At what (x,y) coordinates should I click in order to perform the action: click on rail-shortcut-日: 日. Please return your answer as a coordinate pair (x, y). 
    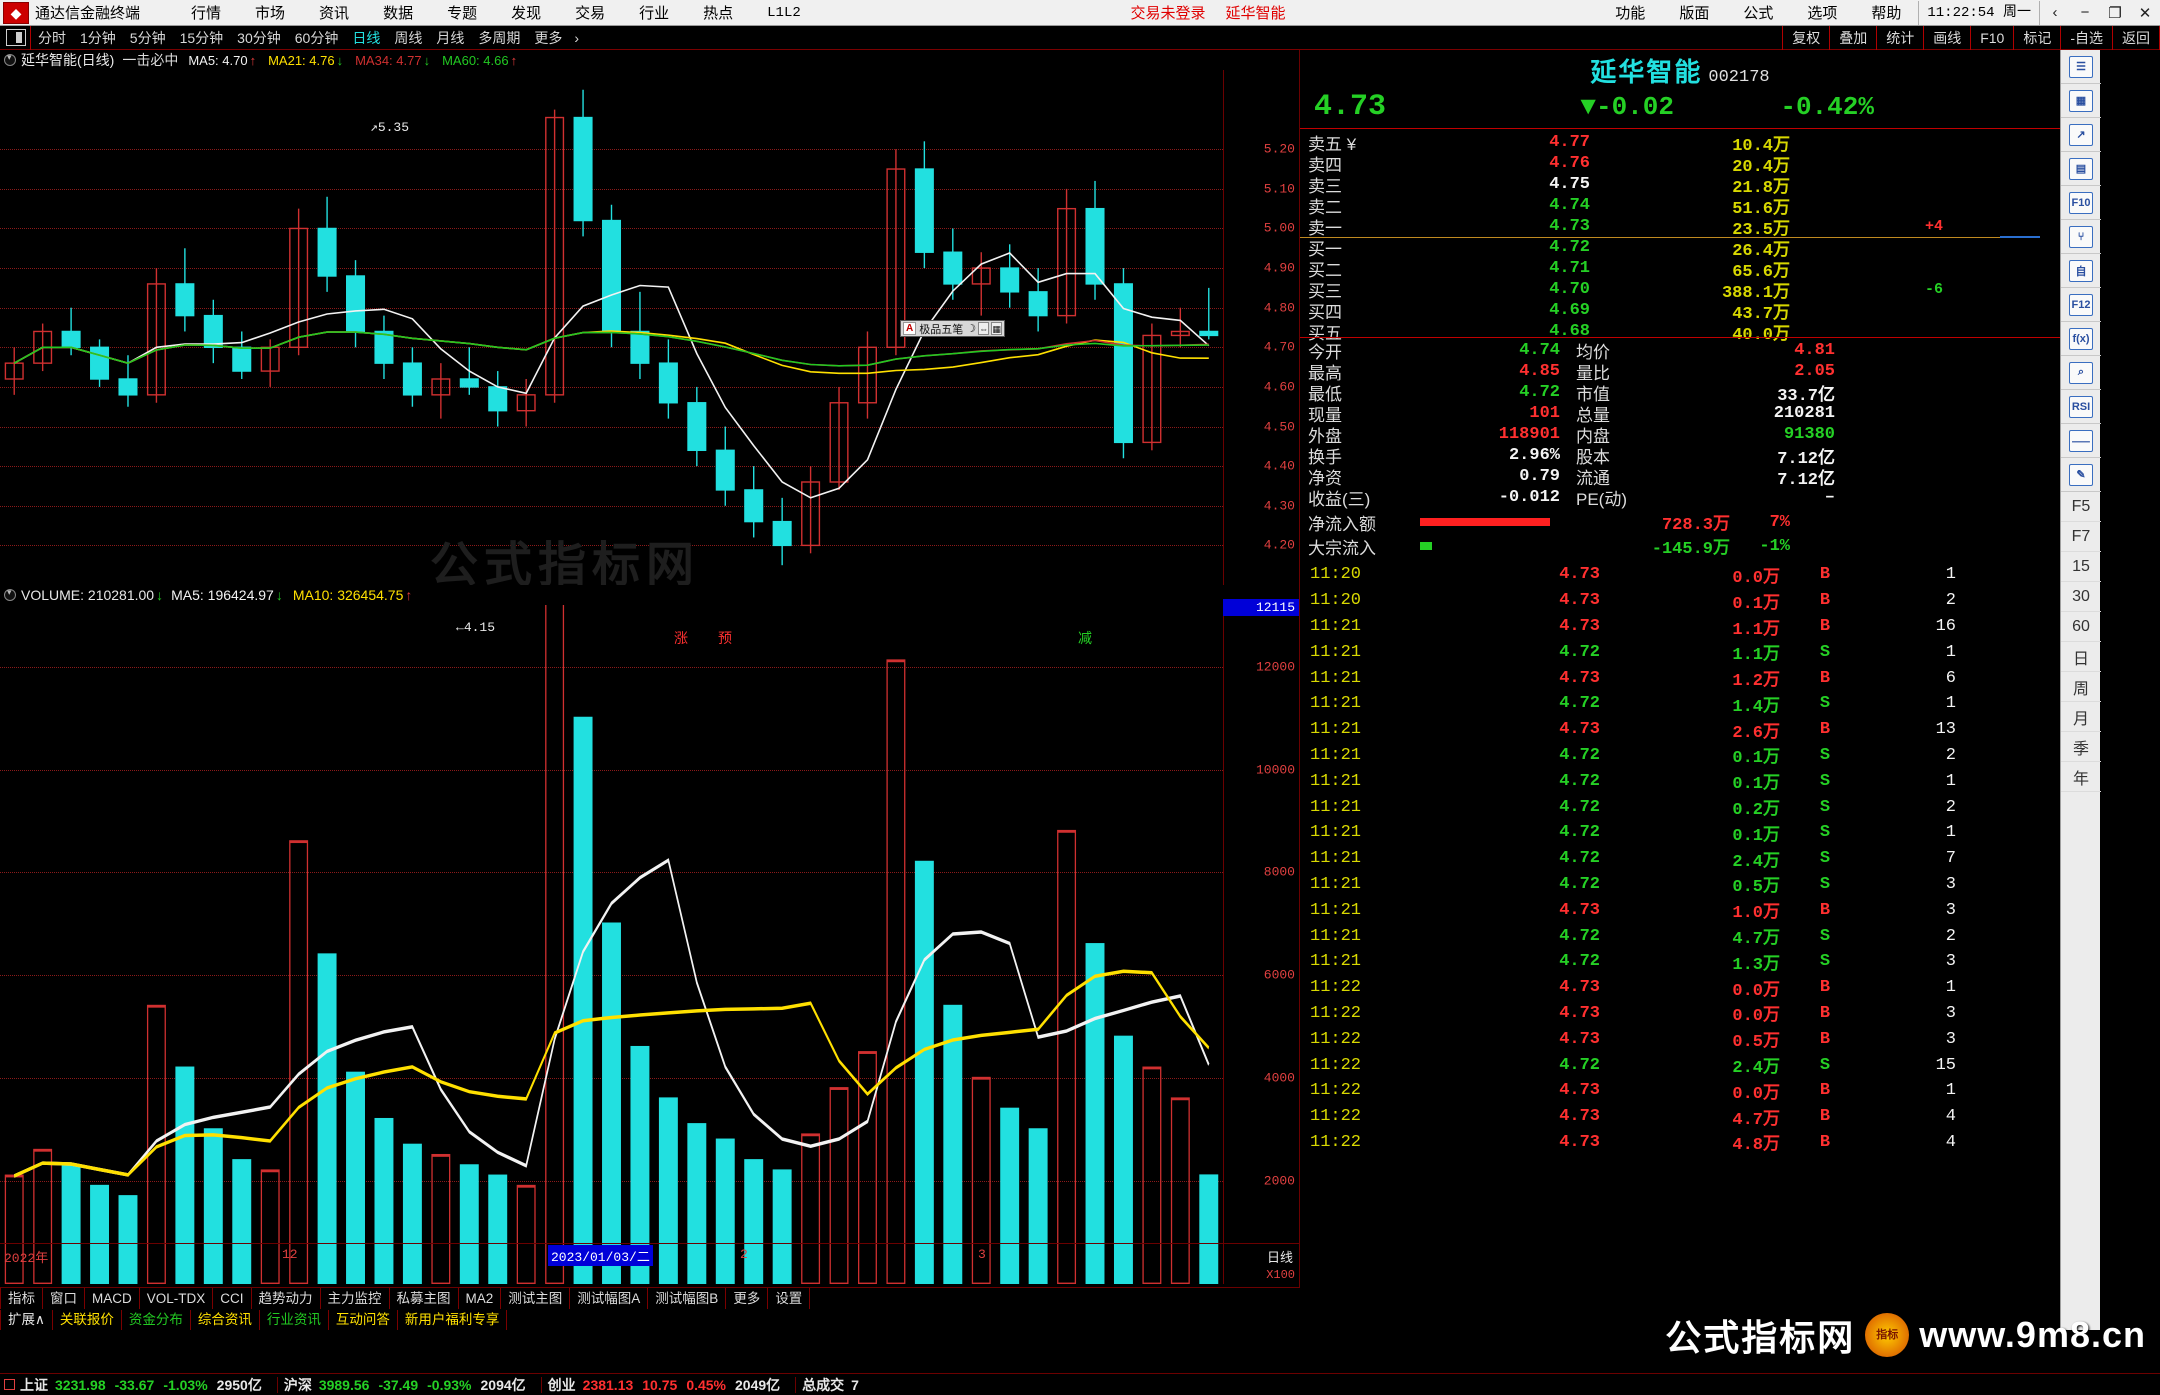
    Looking at the image, I should click on (2081, 657).